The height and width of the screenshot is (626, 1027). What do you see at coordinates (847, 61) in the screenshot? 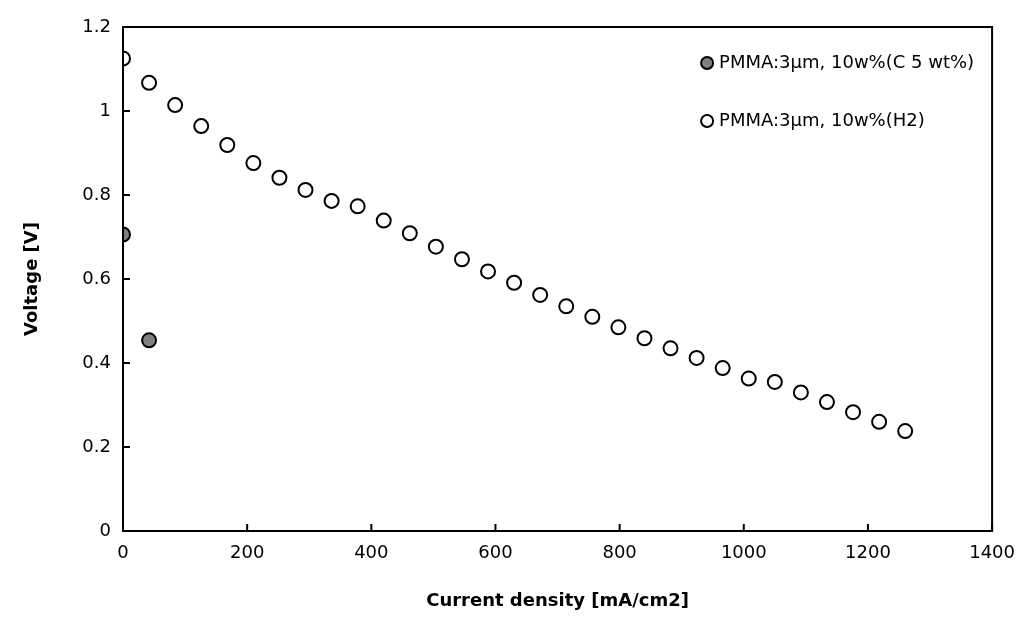
I see `legend-label: PMMA:3µm, 10w%(C 5 wt%)` at bounding box center [847, 61].